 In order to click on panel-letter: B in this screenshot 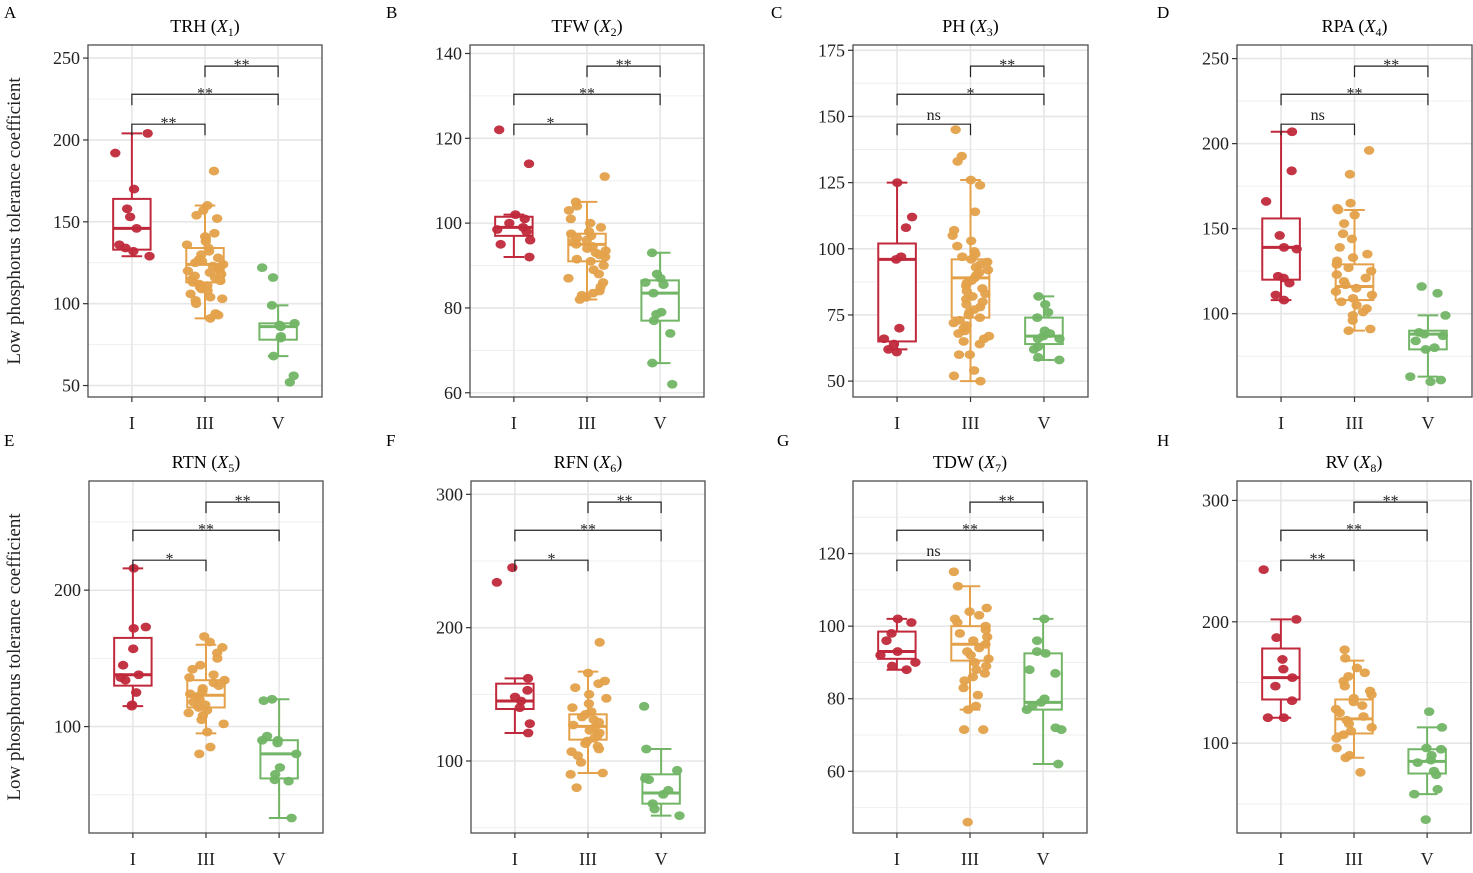, I will do `click(391, 12)`.